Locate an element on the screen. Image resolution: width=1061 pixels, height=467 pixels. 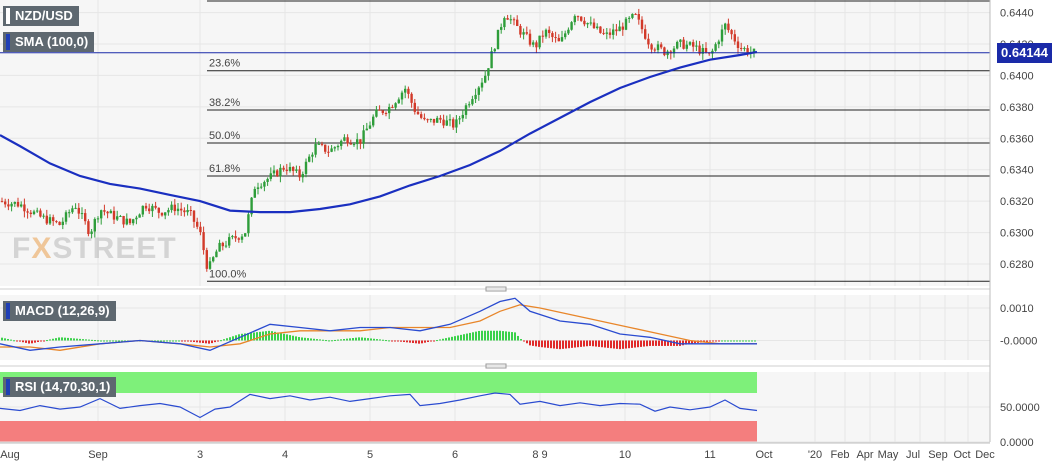
rsi-y-tick-label: 0.0000 is located at coordinates (1017, 443).